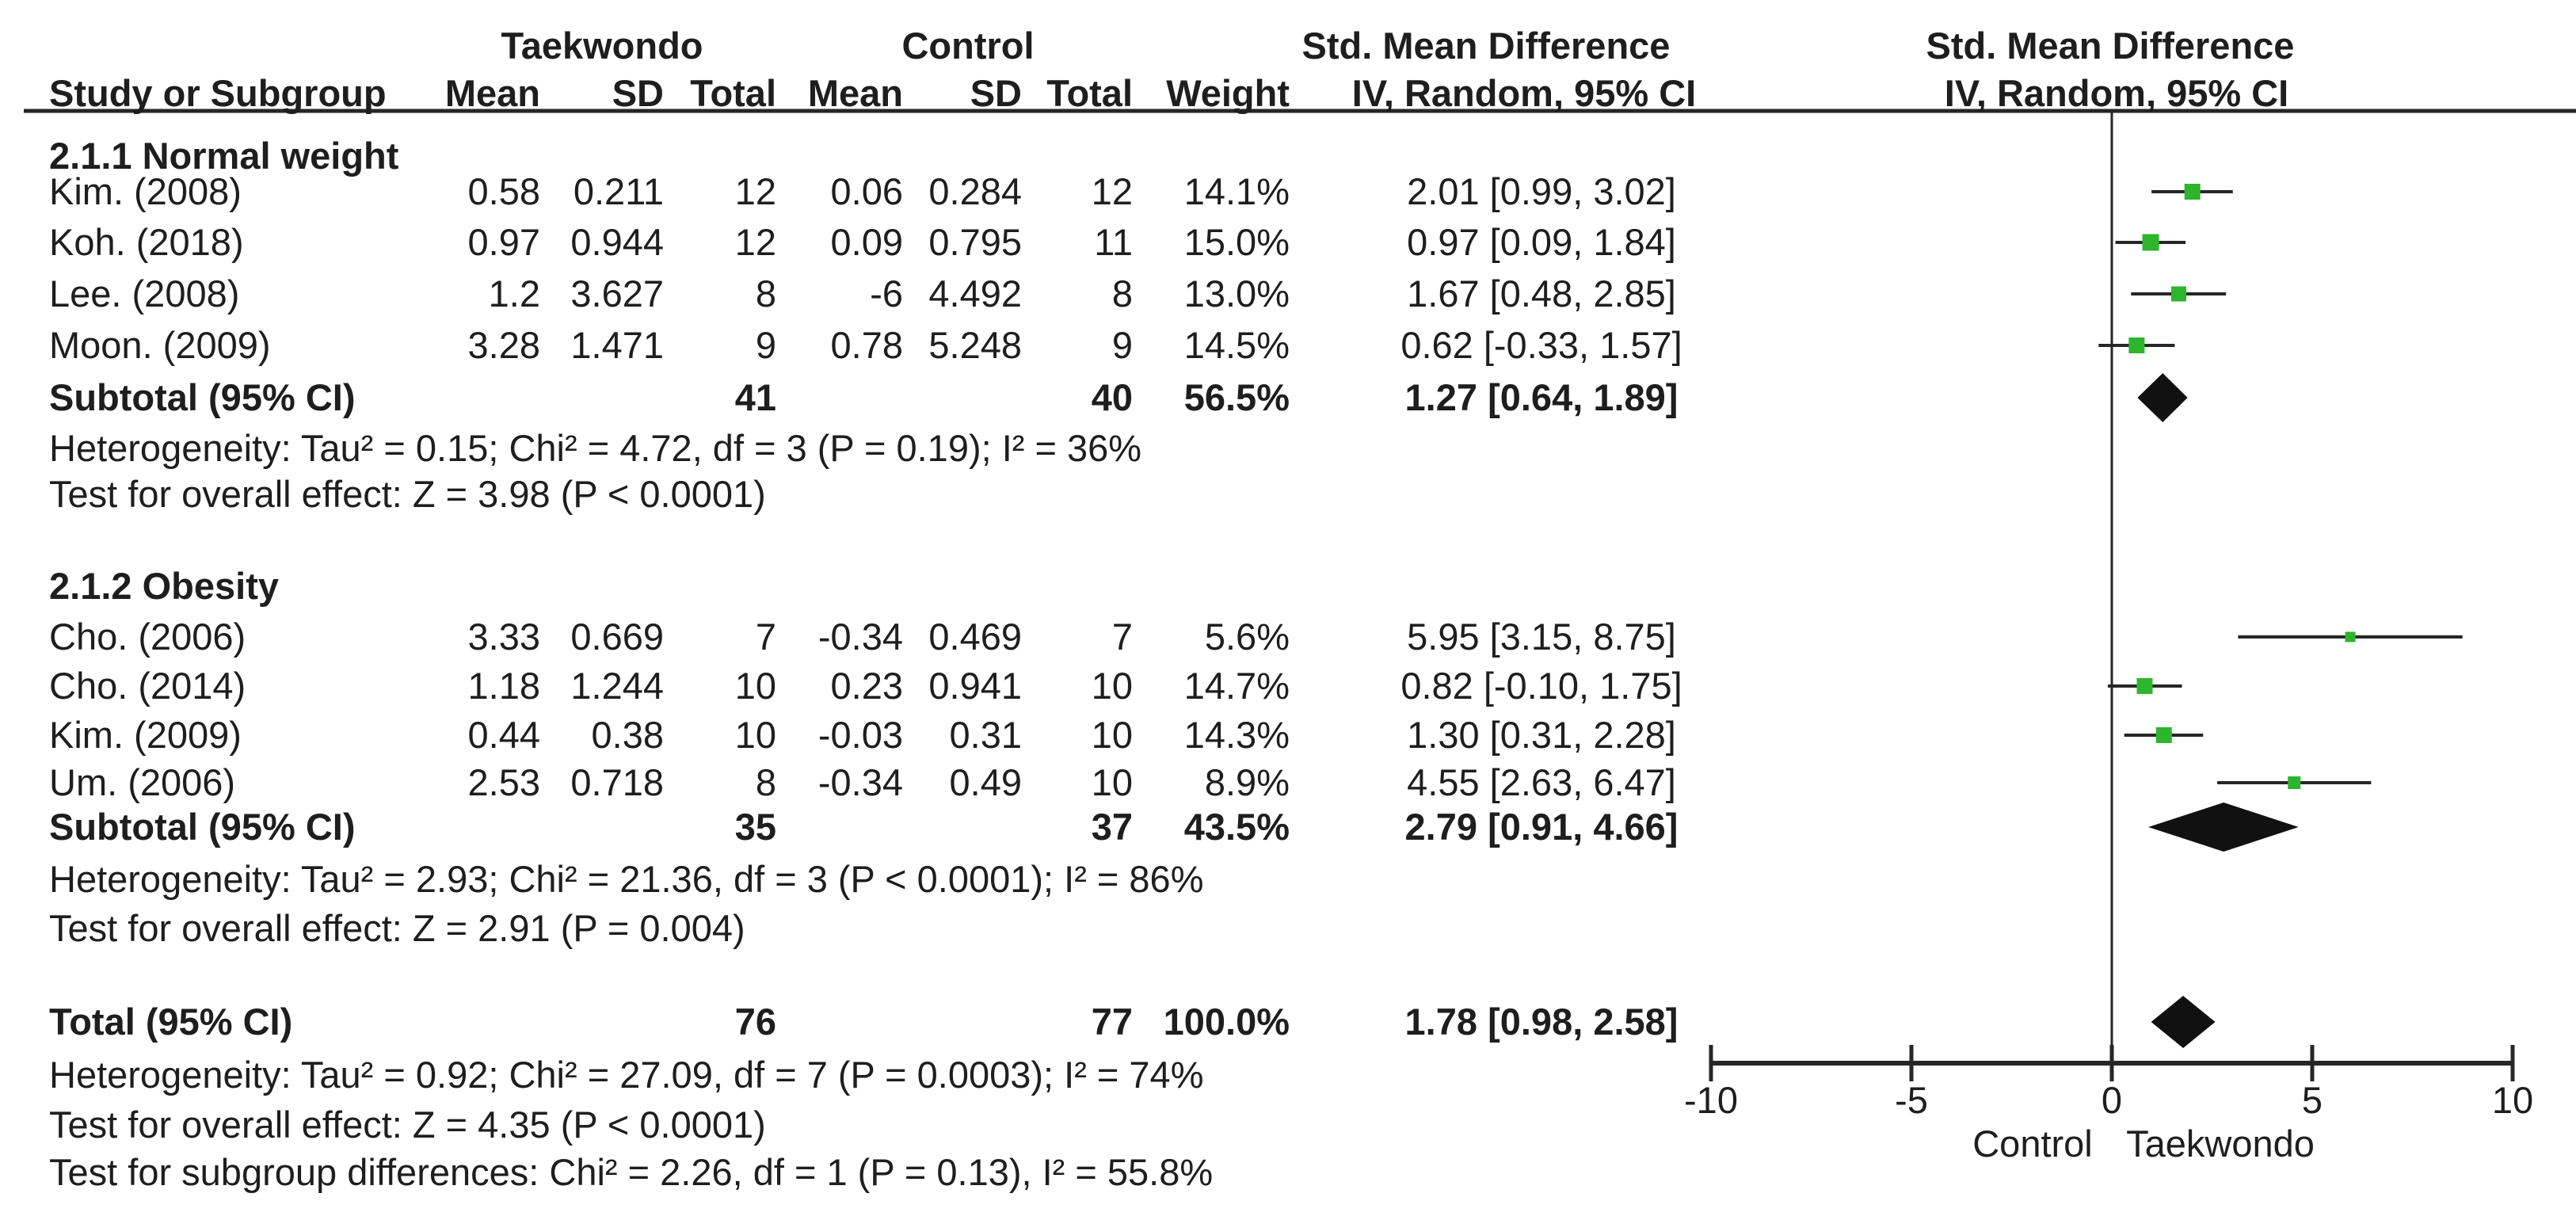 Image resolution: width=2576 pixels, height=1220 pixels. Describe the element at coordinates (1541, 637) in the screenshot. I see `cell-smd-ci: 5.95 [3.15, 8.75]` at that location.